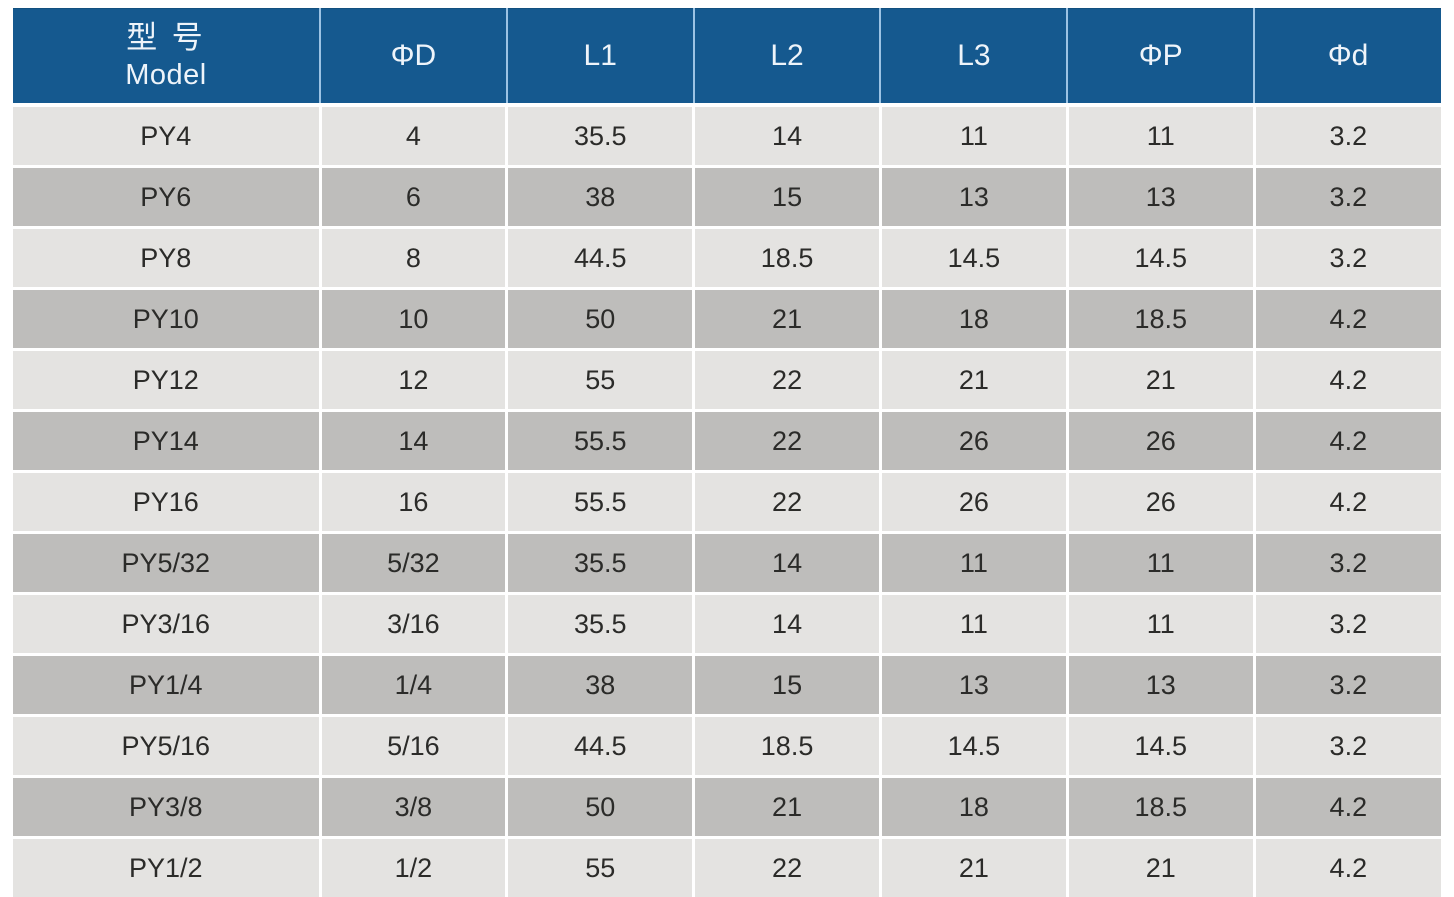  Describe the element at coordinates (600, 746) in the screenshot. I see `value-cell: 44.5` at that location.